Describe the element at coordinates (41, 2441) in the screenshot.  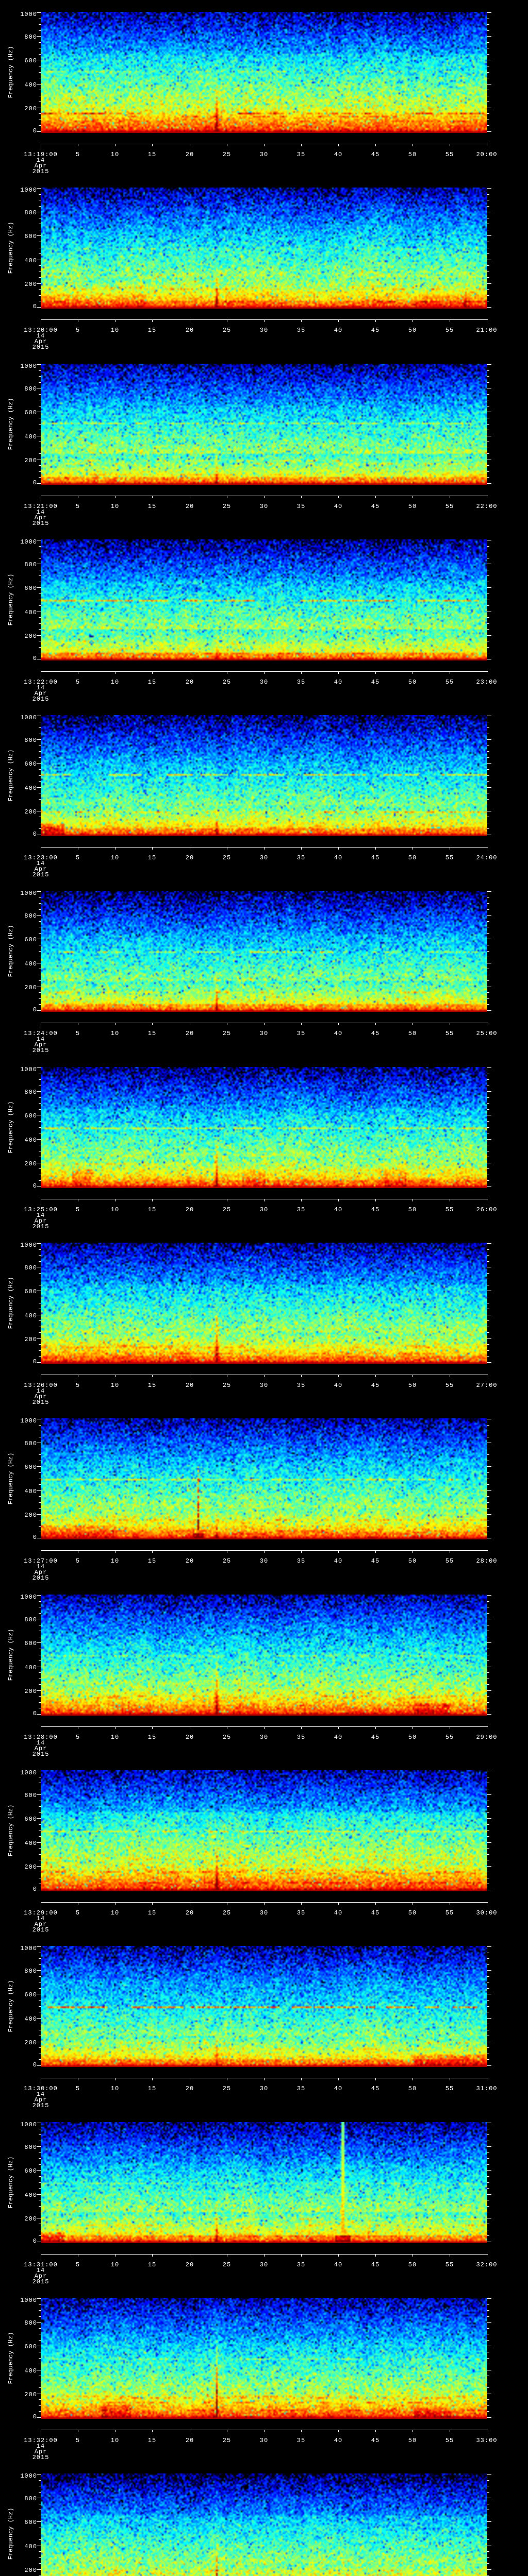
I see `svg-text: 13:32:00` at that location.